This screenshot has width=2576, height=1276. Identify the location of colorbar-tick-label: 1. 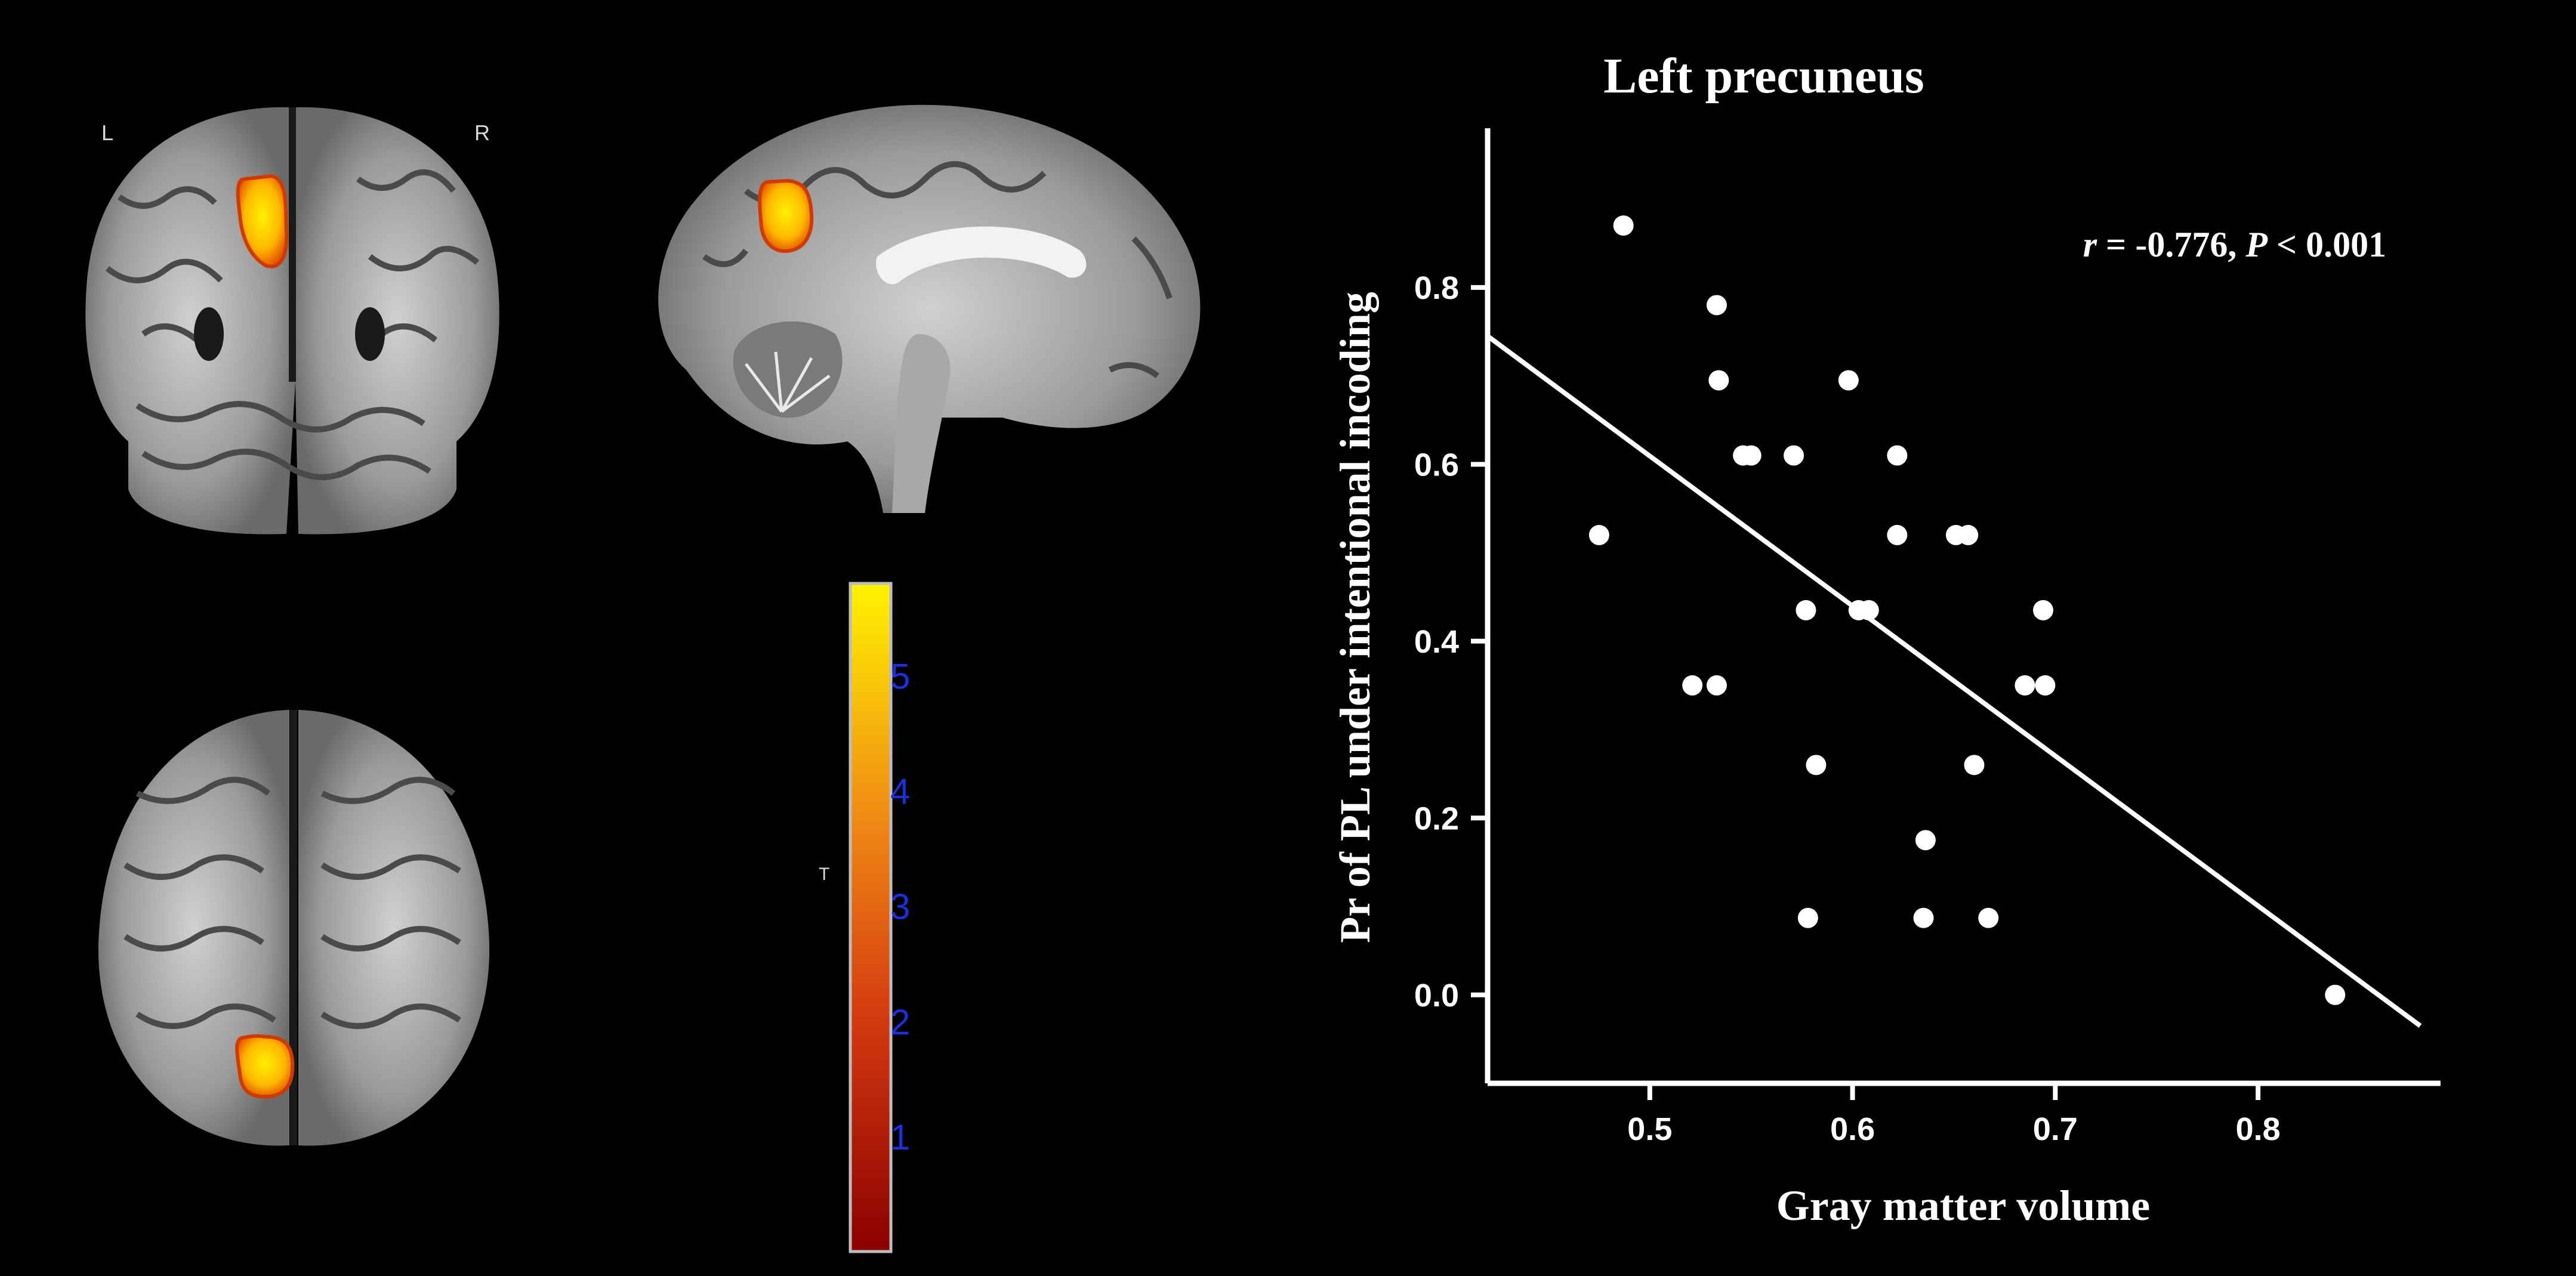
(900, 1137).